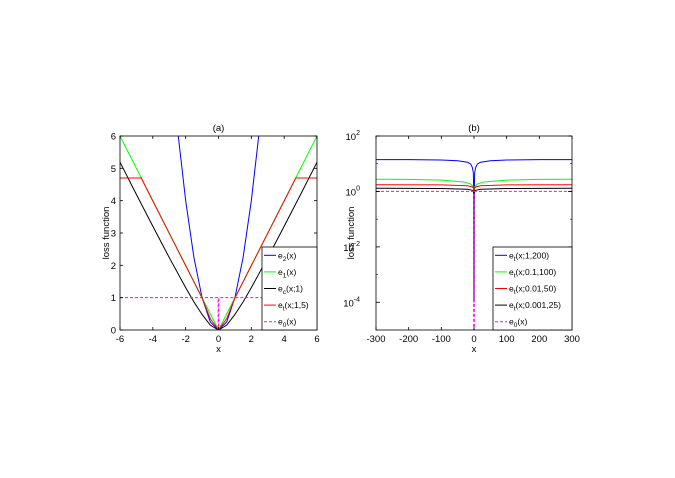  Describe the element at coordinates (287, 256) in the screenshot. I see `legend-label: e2(x)` at that location.